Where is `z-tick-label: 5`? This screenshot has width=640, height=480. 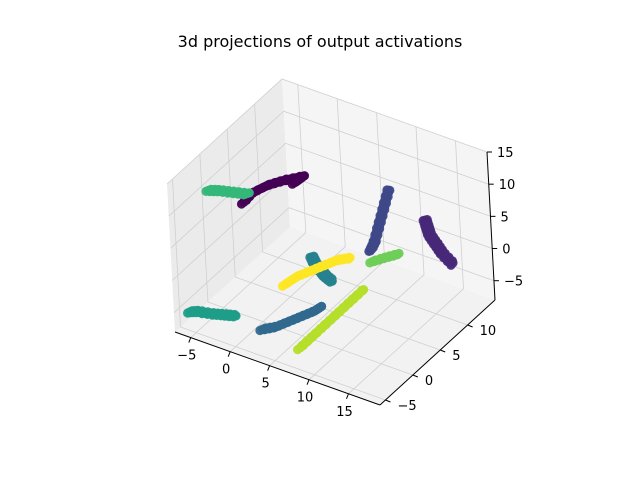
z-tick-label: 5 is located at coordinates (504, 217).